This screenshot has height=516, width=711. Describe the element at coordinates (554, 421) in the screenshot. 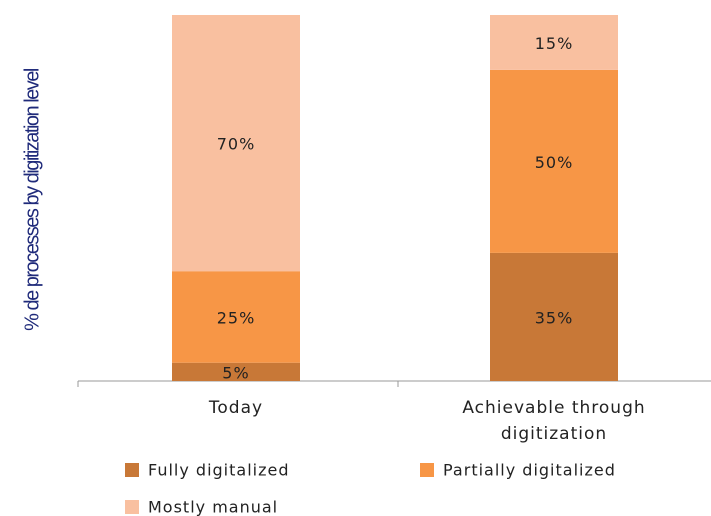

I see `x-tick-label: Achievable through digitization` at that location.